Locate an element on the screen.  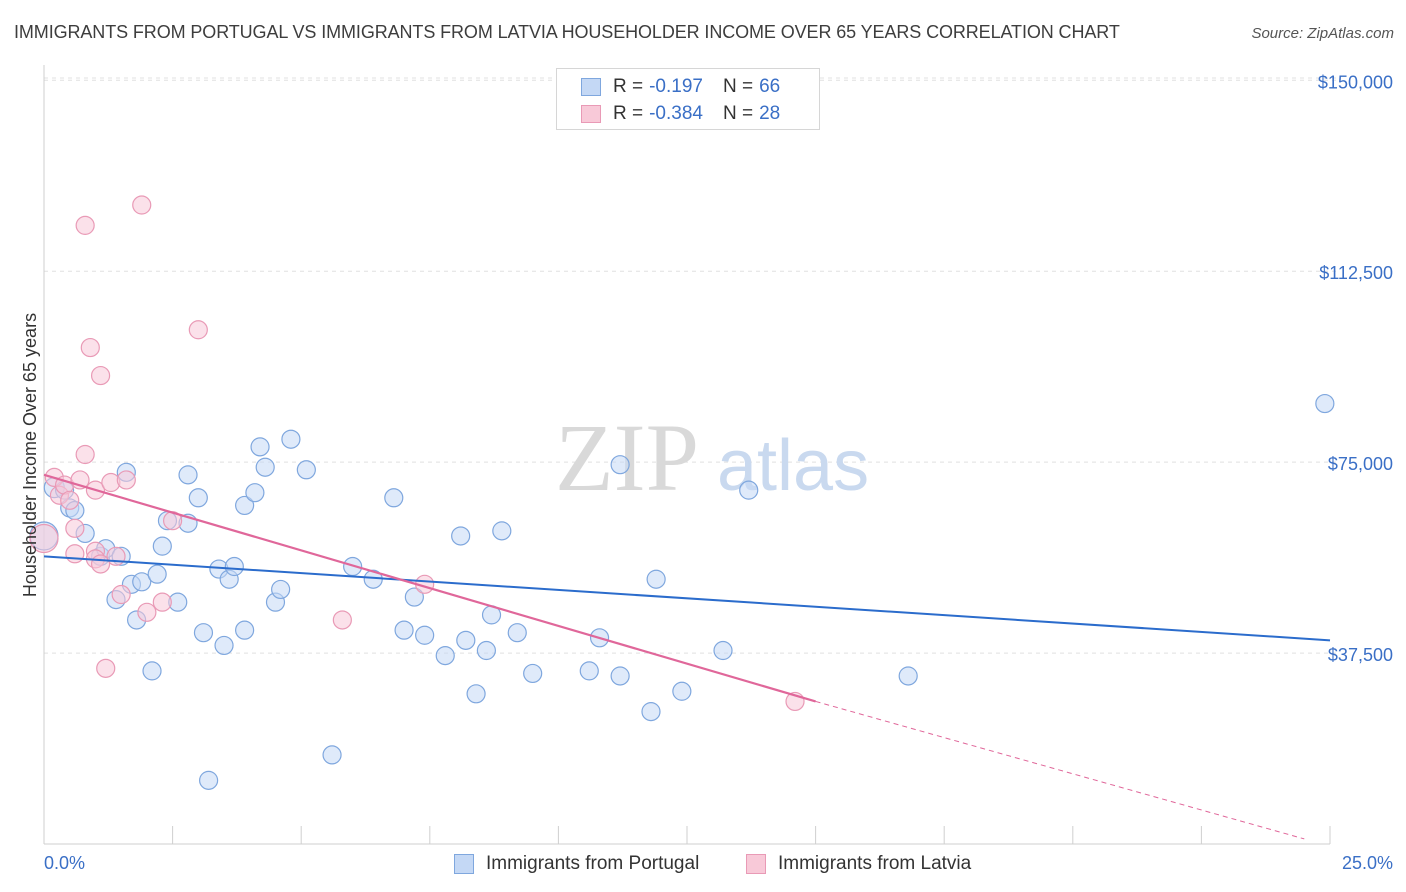
n-value: 66 is located at coordinates (770, 86).